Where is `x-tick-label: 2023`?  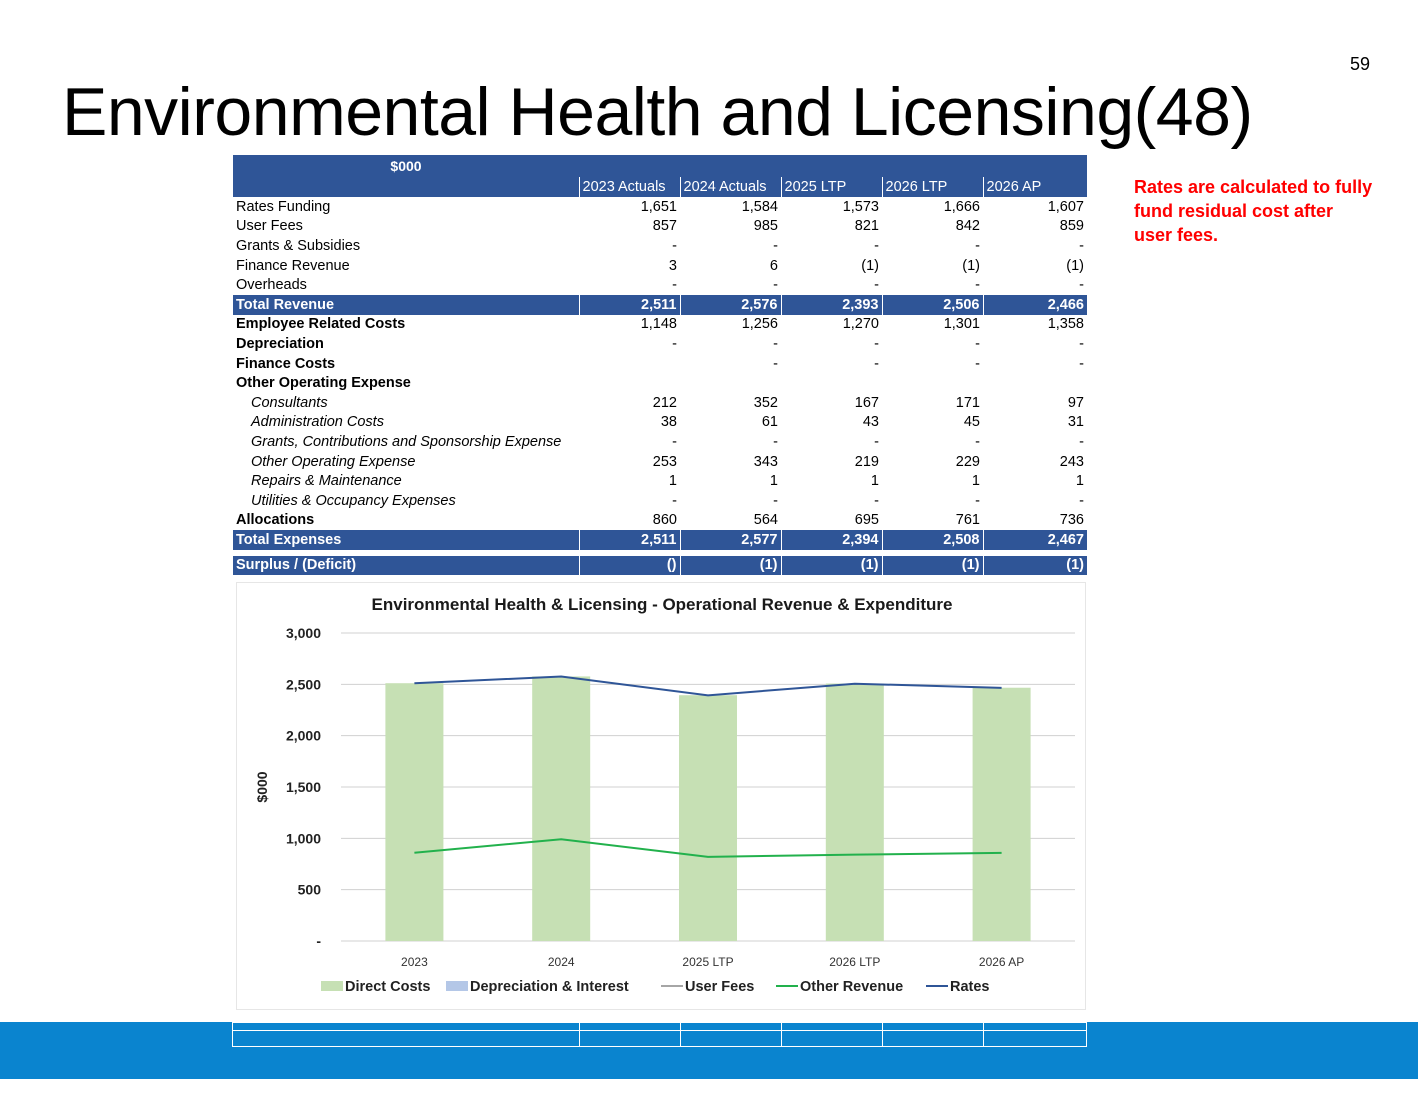
x-tick-label: 2023 is located at coordinates (414, 962).